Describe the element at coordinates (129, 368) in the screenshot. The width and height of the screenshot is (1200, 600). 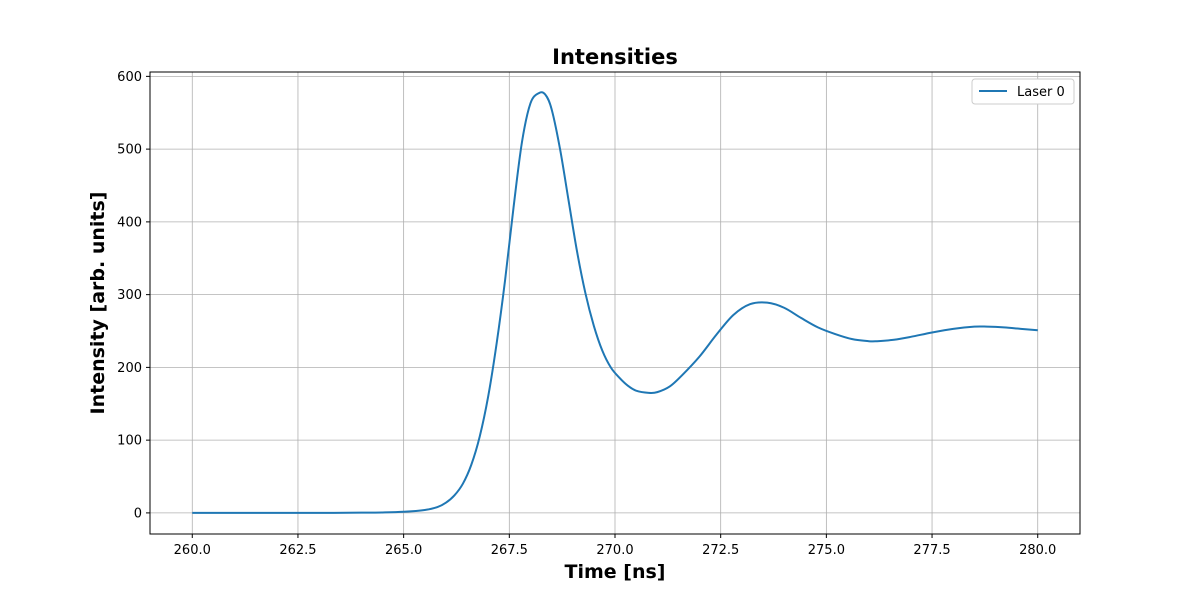
I see `y-tick-label: 200` at that location.